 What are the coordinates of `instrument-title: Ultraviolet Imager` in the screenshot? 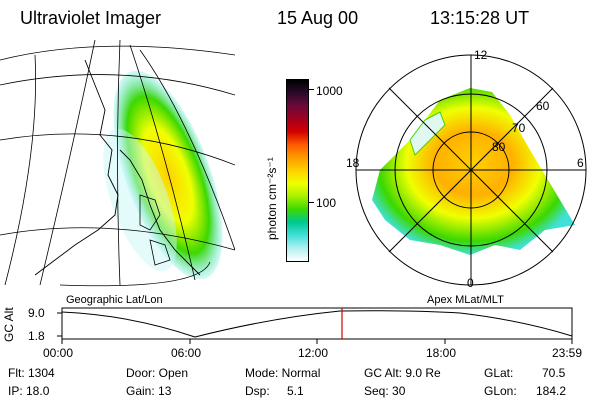 It's located at (91, 18).